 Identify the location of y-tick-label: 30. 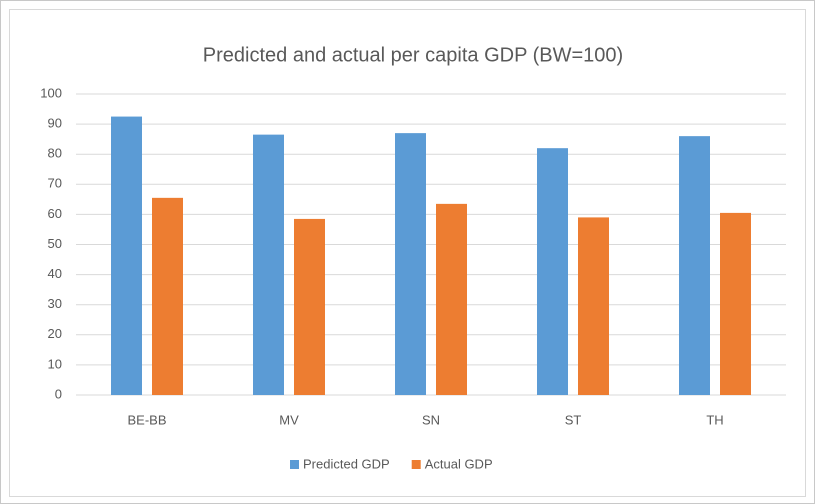
(55, 303).